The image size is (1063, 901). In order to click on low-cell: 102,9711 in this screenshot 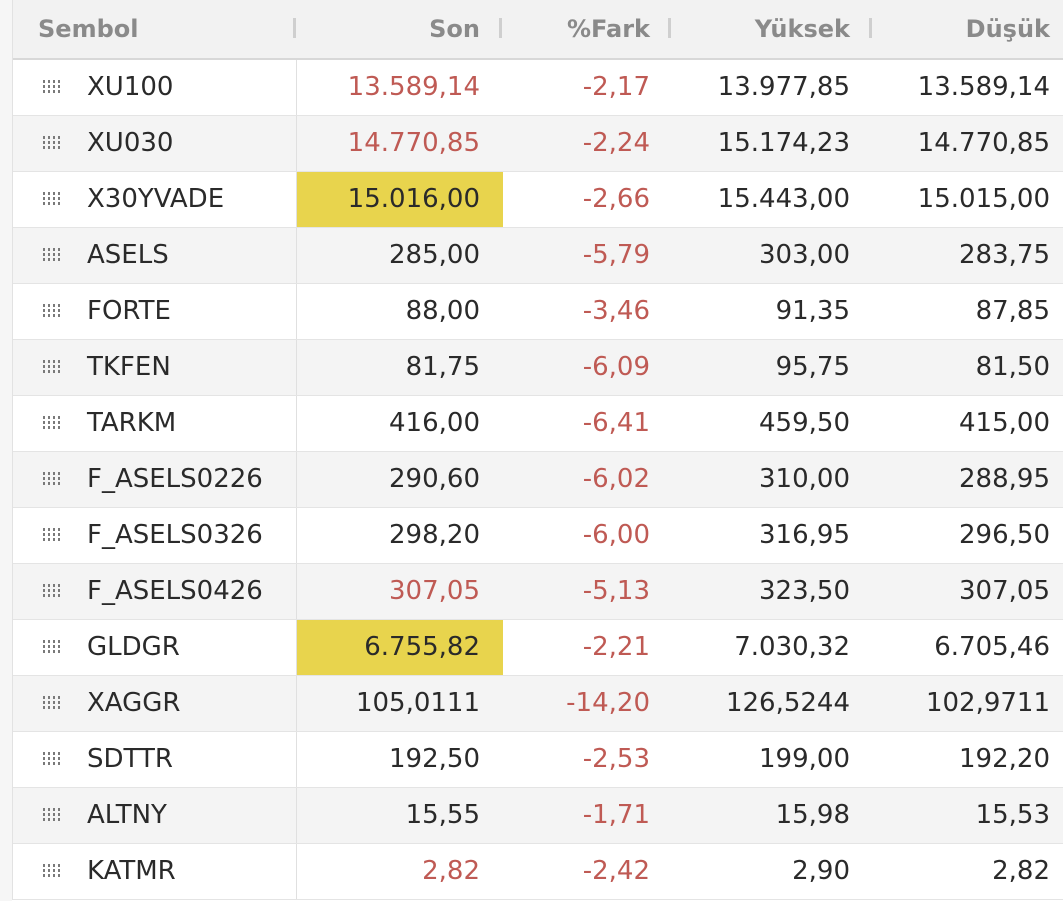, I will do `click(987, 703)`.